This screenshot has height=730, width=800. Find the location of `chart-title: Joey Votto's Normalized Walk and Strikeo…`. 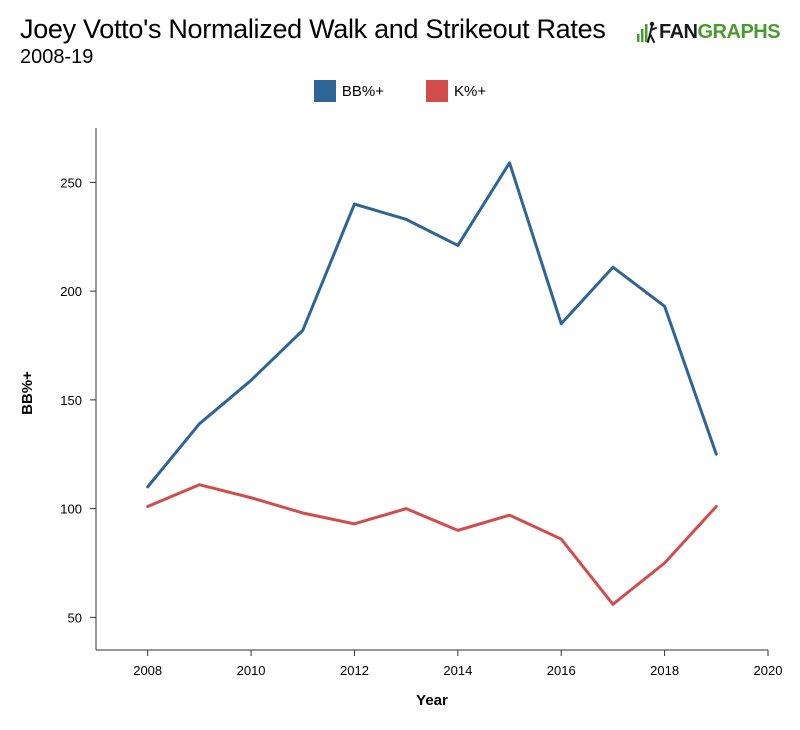

chart-title: Joey Votto's Normalized Walk and Strikeo… is located at coordinates (313, 29).